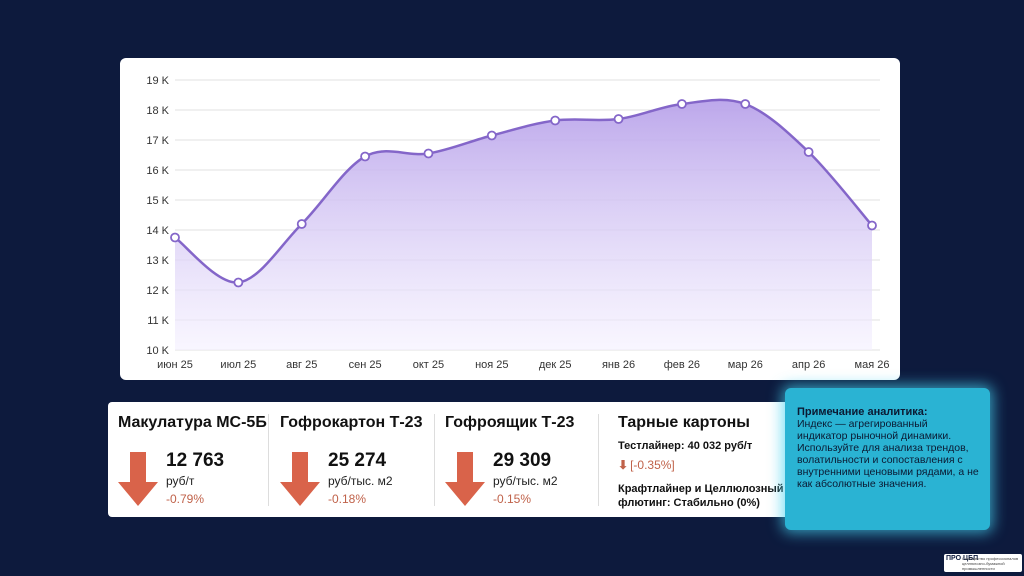 The image size is (1024, 576). What do you see at coordinates (357, 460) in the screenshot?
I see `metric-value: 25 274` at bounding box center [357, 460].